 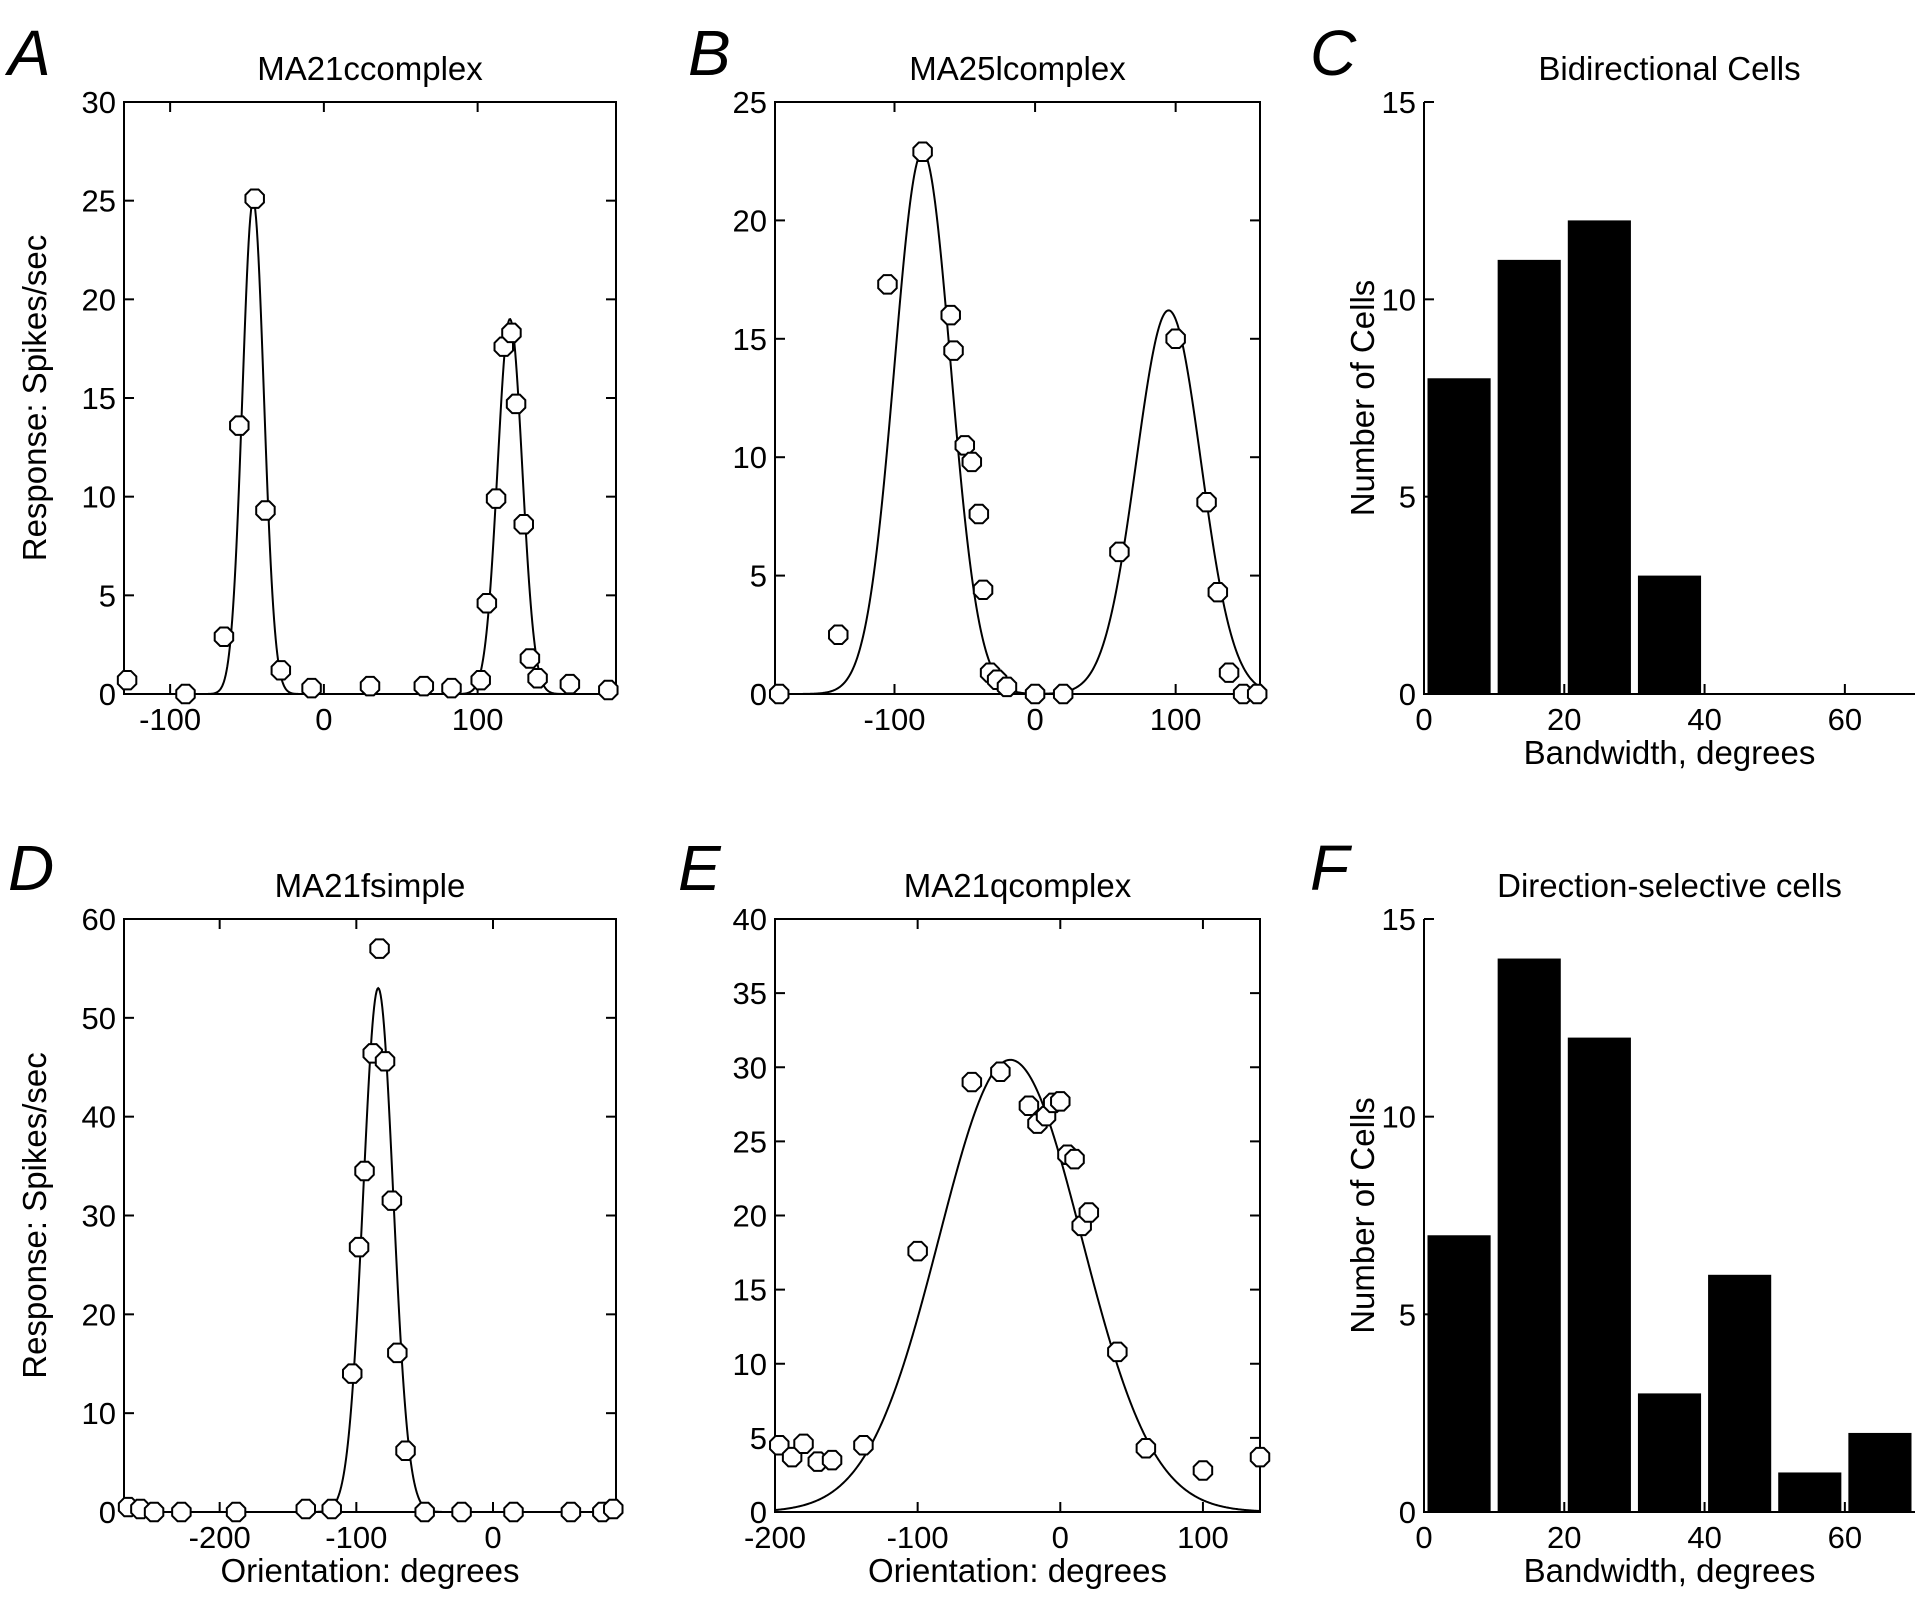 What do you see at coordinates (370, 885) in the screenshot?
I see `chart-title: MA21fsimple` at bounding box center [370, 885].